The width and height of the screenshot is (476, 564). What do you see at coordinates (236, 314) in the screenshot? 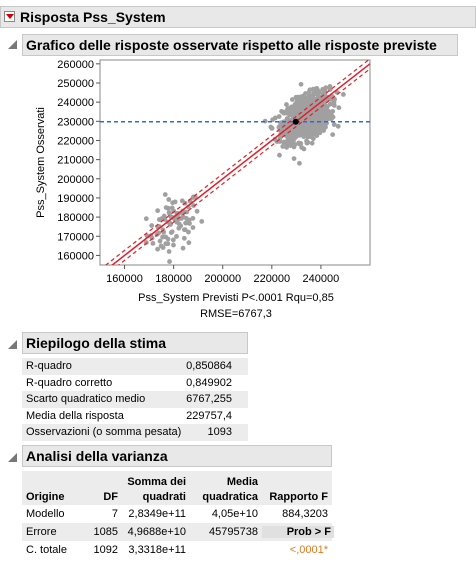
I see `x-axis-label-rmse: RMSE=6767,3` at bounding box center [236, 314].